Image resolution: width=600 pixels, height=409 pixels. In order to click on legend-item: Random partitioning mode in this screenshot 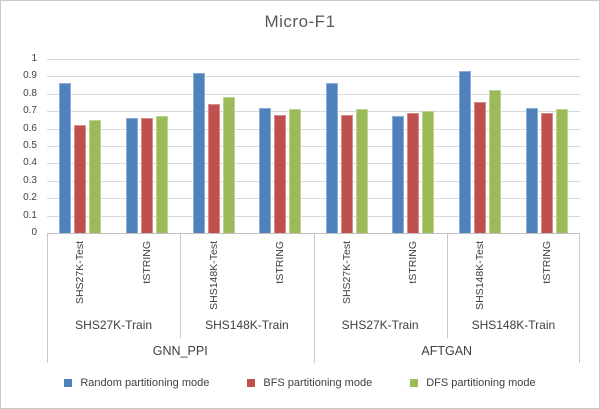, I will do `click(136, 383)`.